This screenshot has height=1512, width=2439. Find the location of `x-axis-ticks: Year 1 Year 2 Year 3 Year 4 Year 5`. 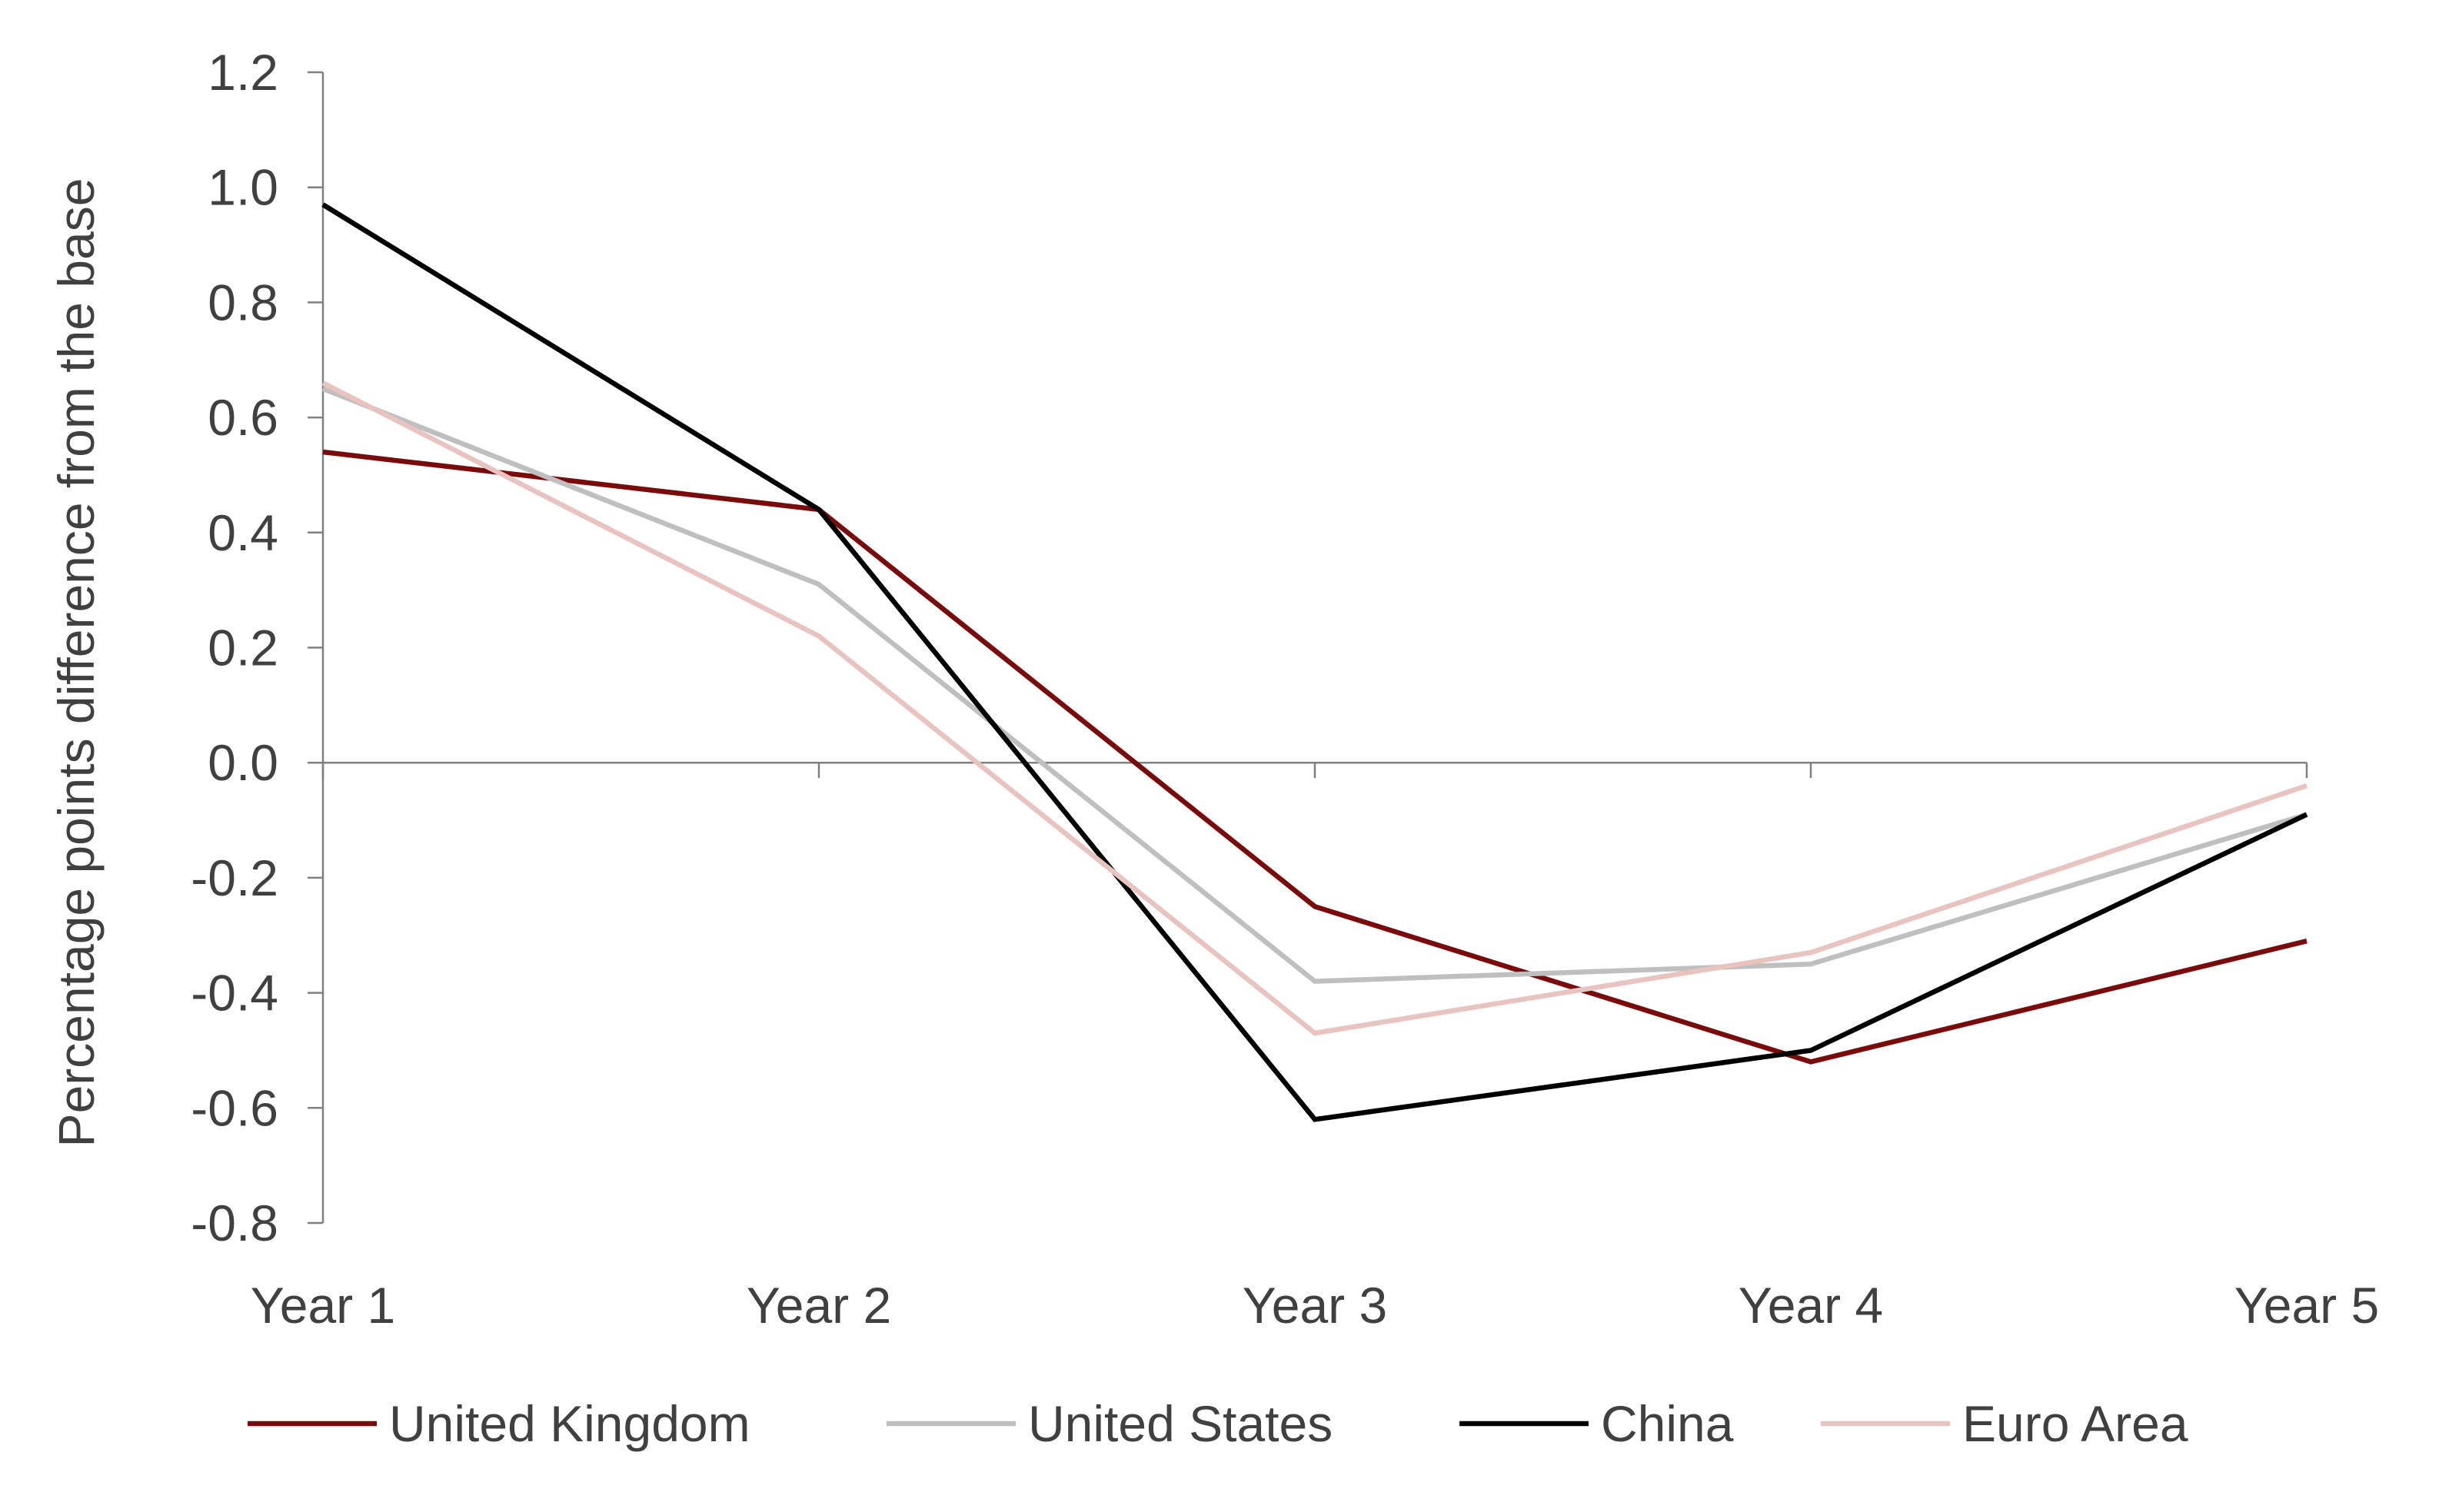

x-axis-ticks: Year 1 Year 2 Year 3 Year 4 Year 5 is located at coordinates (1315, 1305).